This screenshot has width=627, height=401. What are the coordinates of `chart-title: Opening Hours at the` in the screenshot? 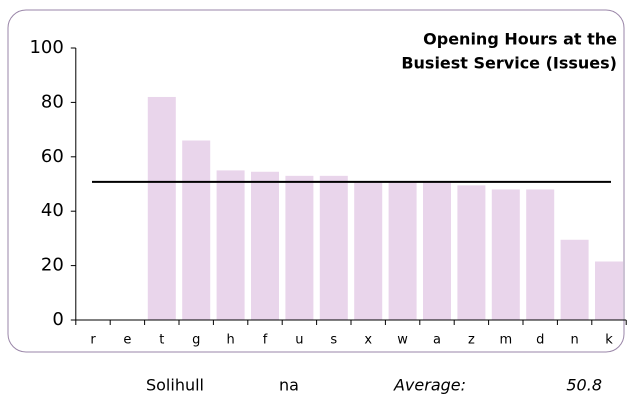 It's located at (520, 39).